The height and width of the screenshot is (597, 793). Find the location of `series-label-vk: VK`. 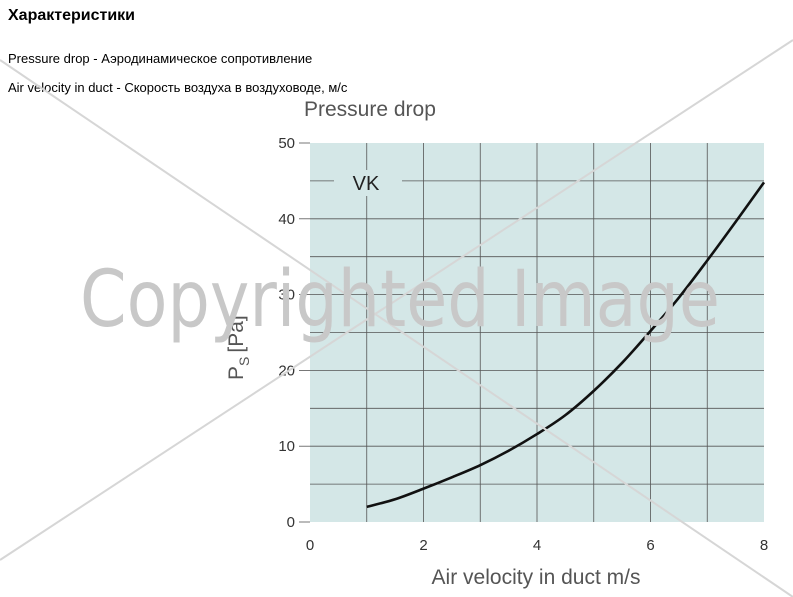

series-label-vk: VK is located at coordinates (366, 184).